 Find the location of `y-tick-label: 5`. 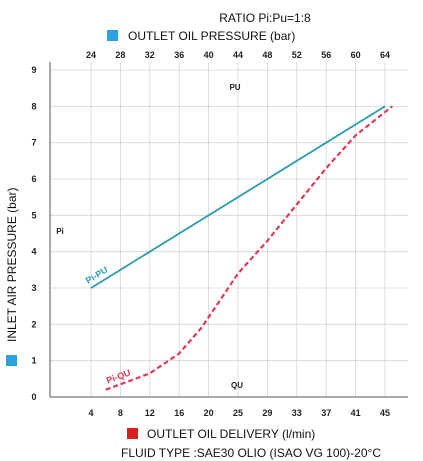

y-tick-label: 5 is located at coordinates (33, 215).